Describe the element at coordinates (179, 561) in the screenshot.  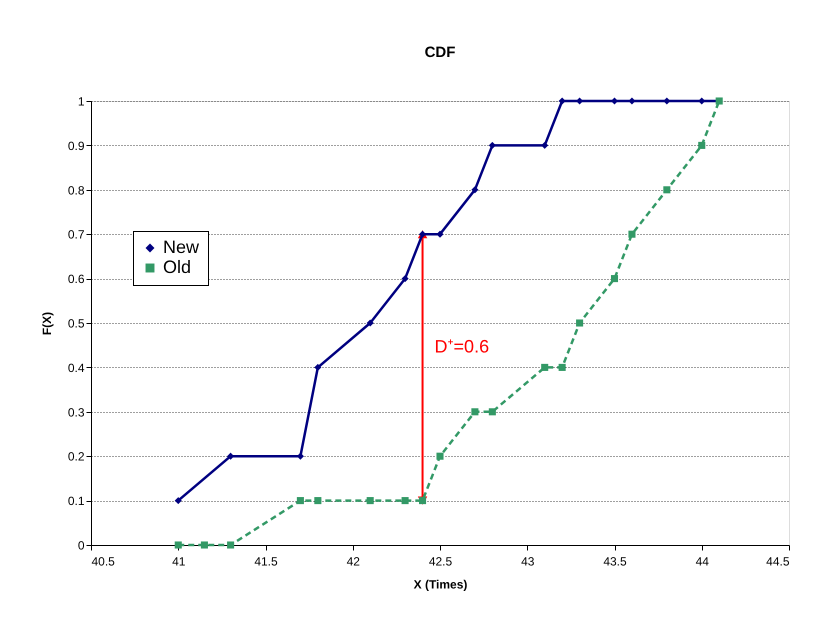
I see `x-tick-label: 41` at that location.